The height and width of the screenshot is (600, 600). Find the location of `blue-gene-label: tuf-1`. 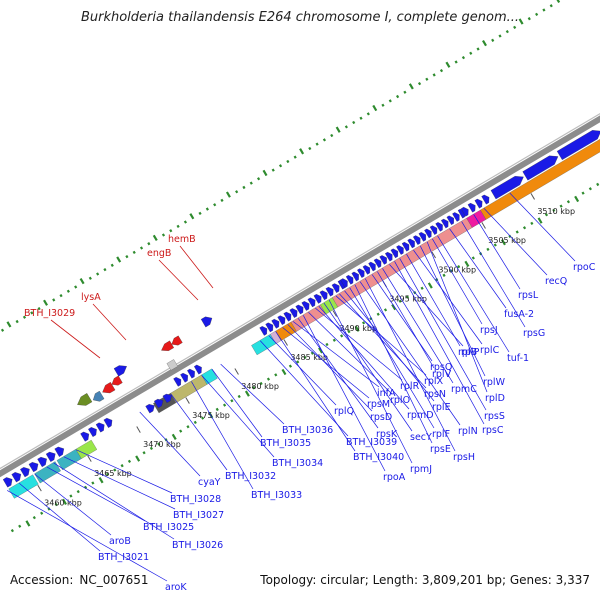

blue-gene-label: tuf-1 is located at coordinates (518, 358).